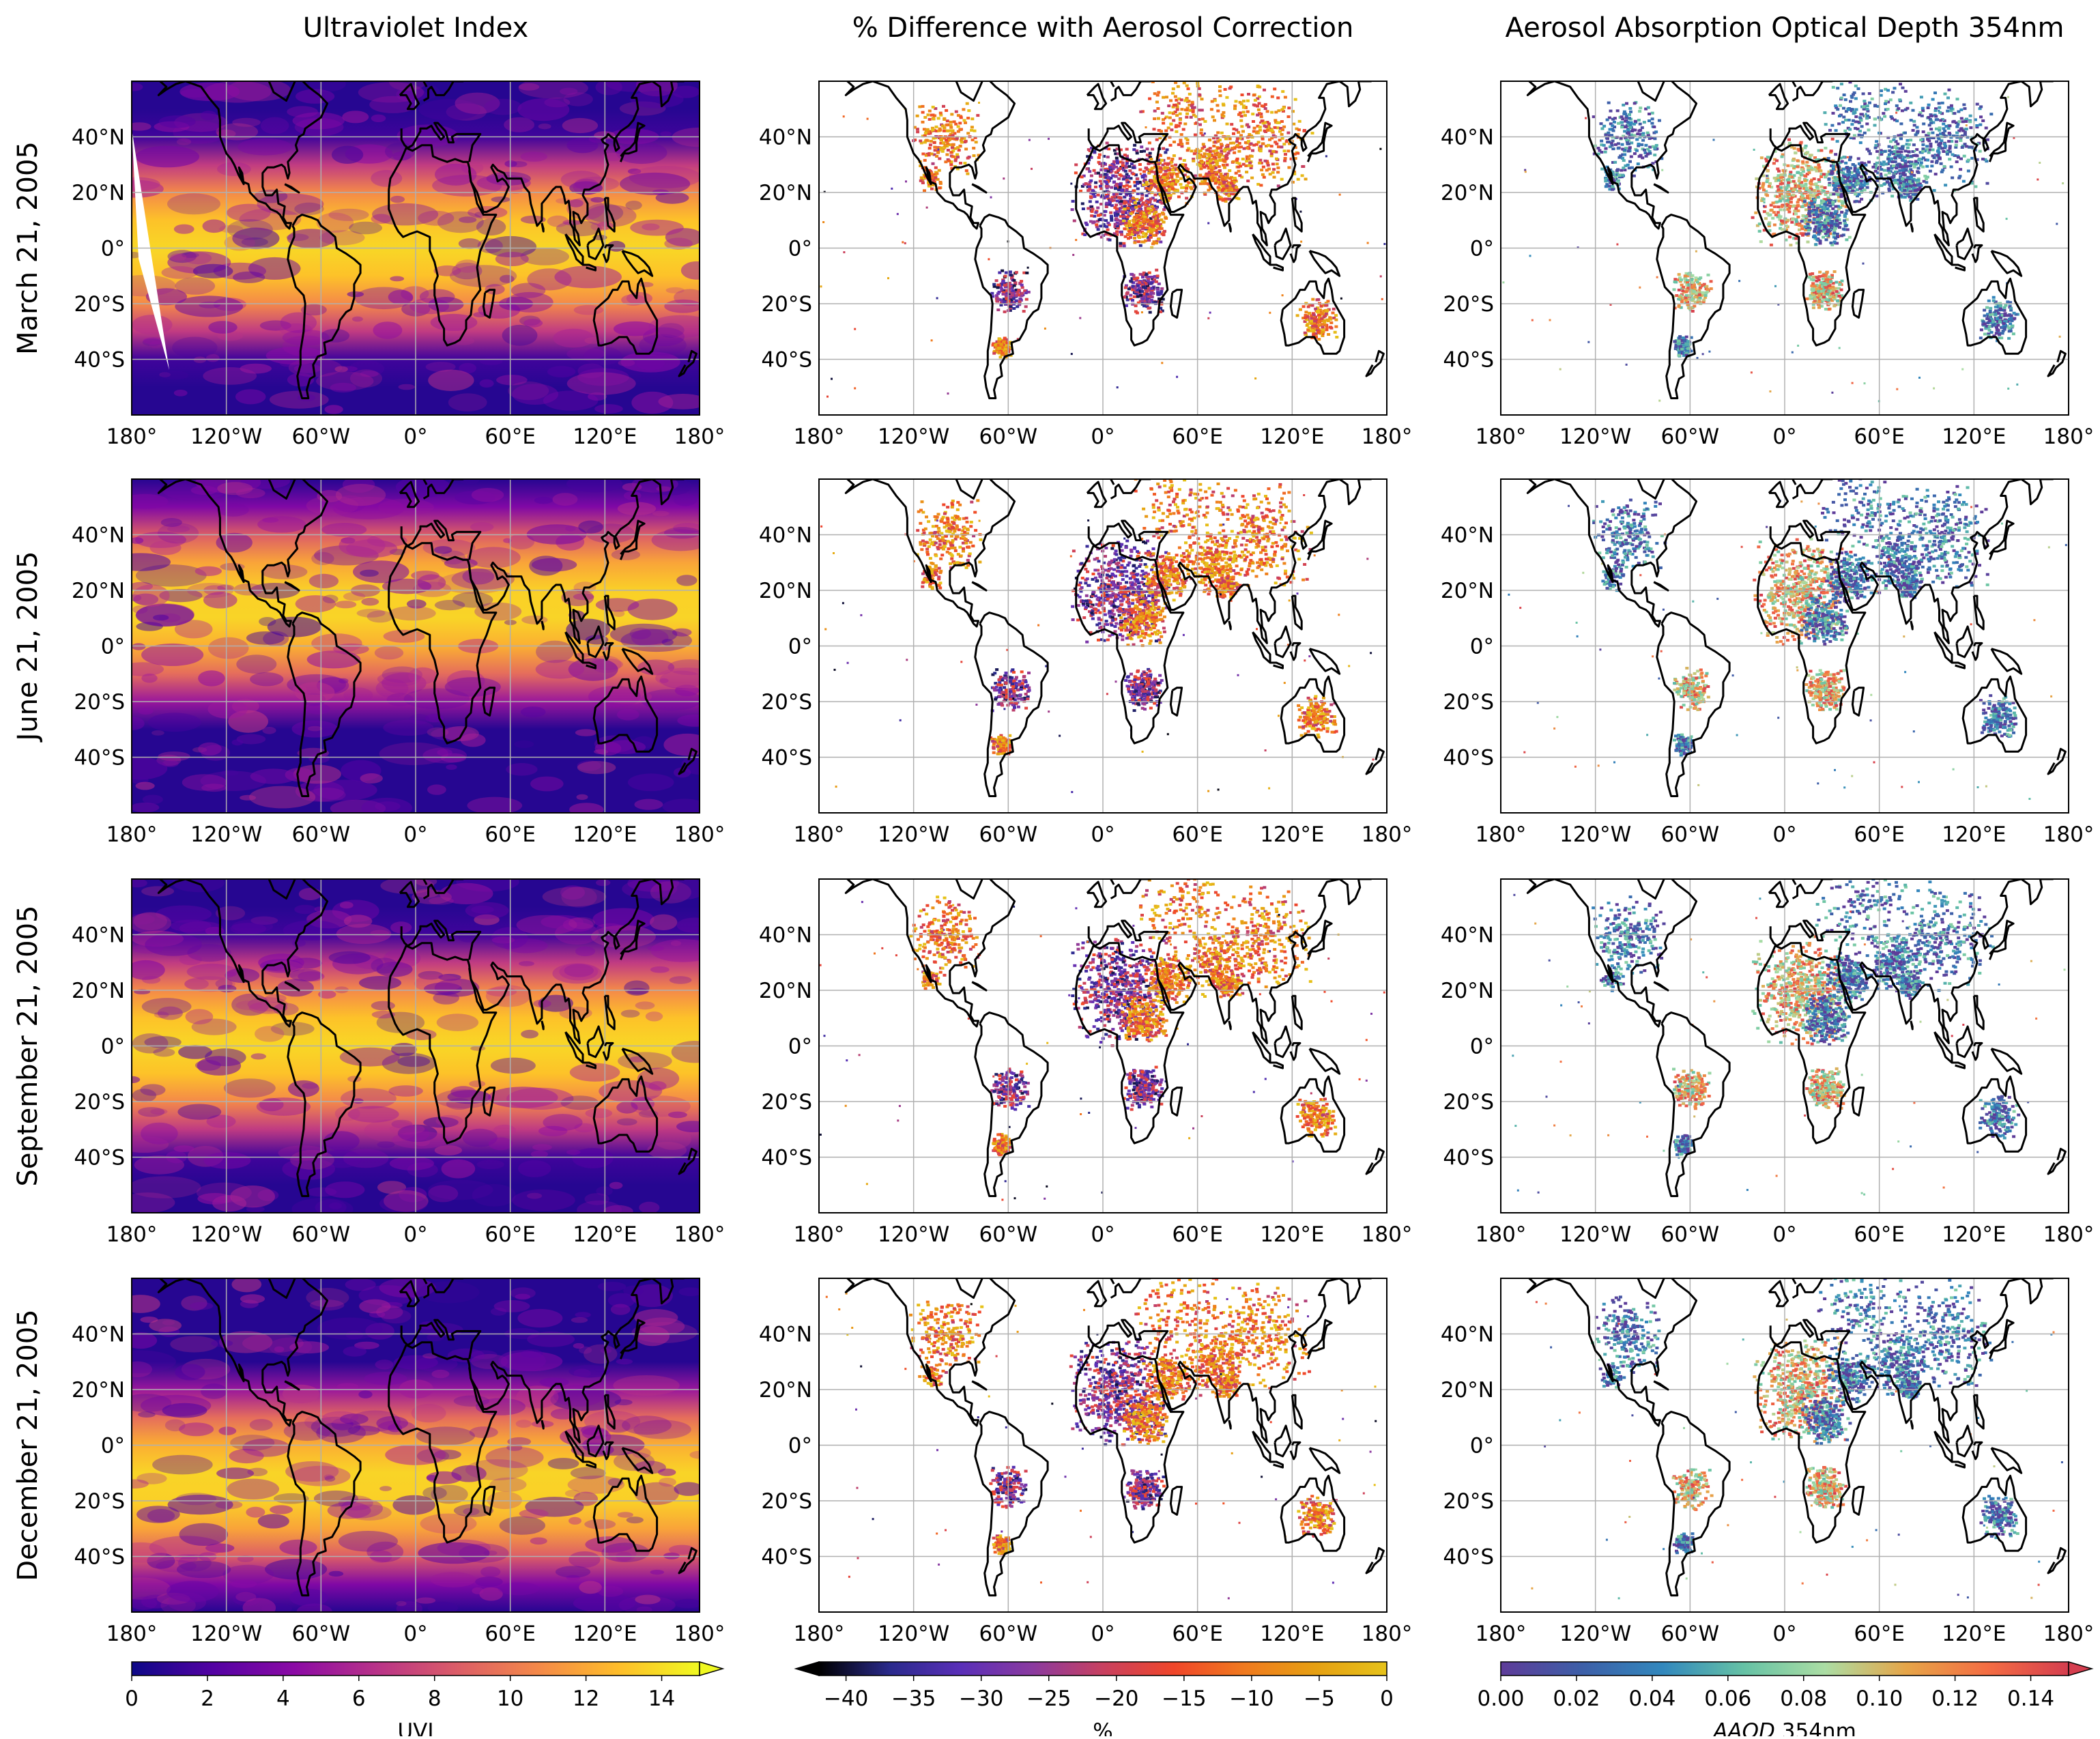 Image resolution: width=2100 pixels, height=1739 pixels. Describe the element at coordinates (1955, 1699) in the screenshot. I see `colorbar-tick-label: 0.12` at that location.